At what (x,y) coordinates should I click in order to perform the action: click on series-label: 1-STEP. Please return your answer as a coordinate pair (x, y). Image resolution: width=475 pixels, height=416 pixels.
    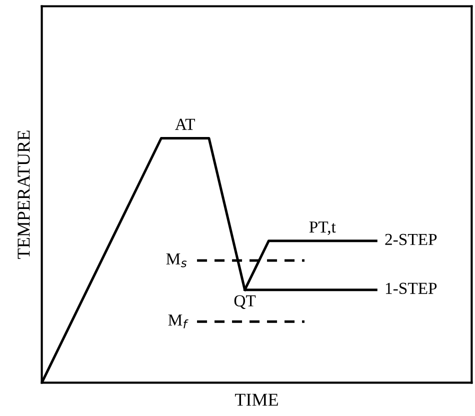
    Looking at the image, I should click on (411, 288).